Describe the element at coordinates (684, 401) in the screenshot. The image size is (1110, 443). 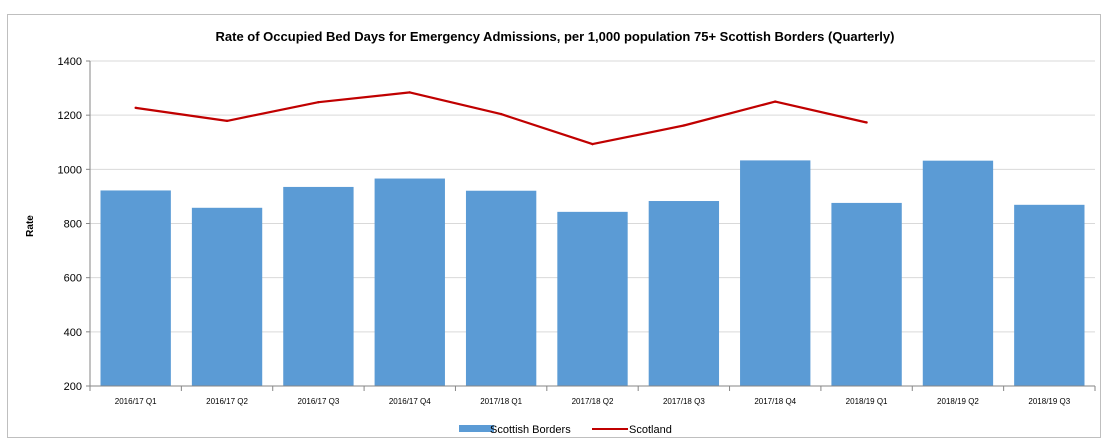
I see `x-tick-label: 2017/18 Q3` at that location.